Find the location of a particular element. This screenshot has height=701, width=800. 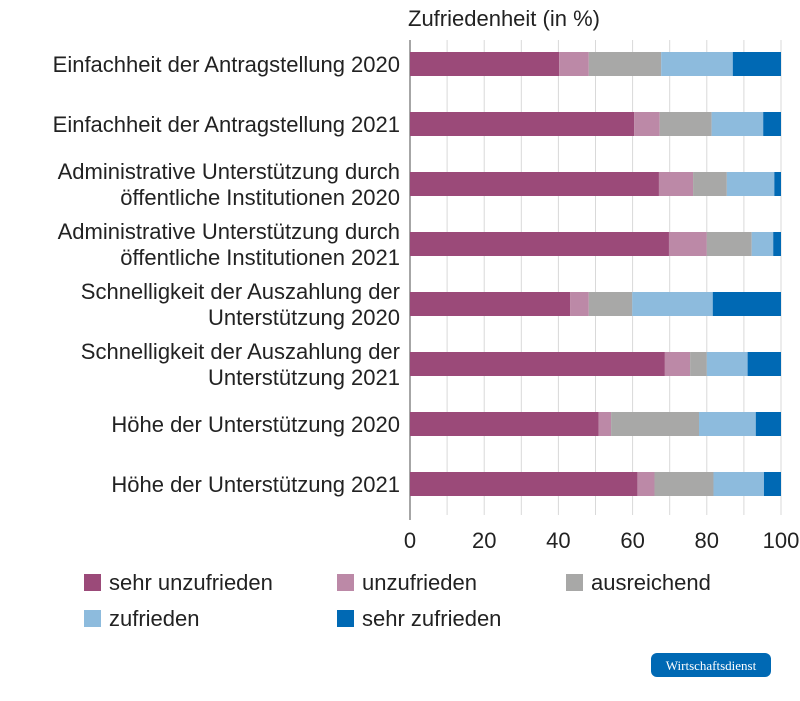

legend-label: zufrieden is located at coordinates (154, 618).